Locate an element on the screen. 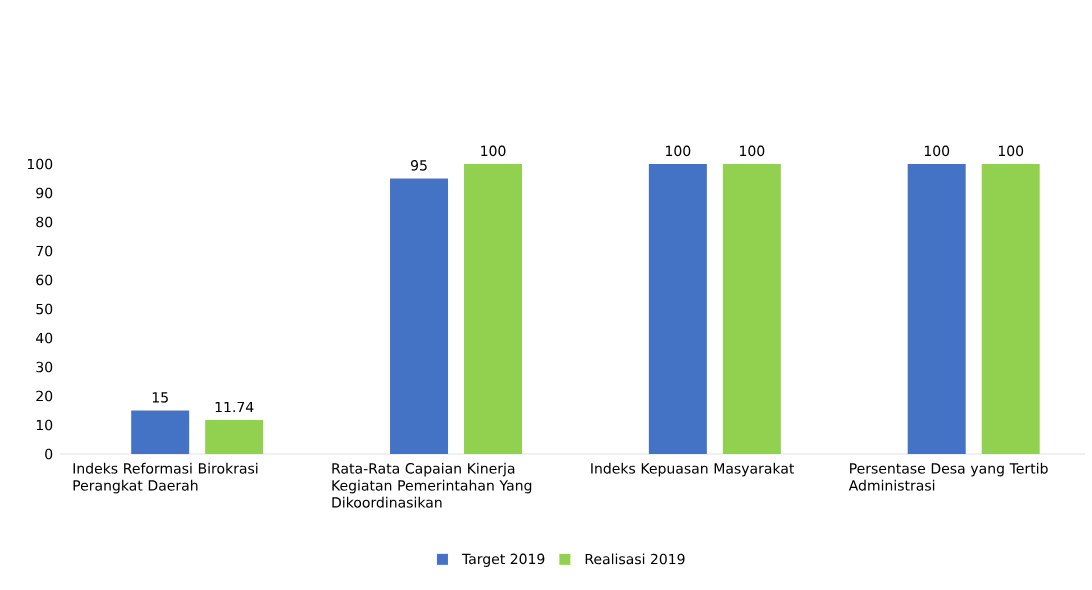 The width and height of the screenshot is (1092, 590). y-tick-label: 60 is located at coordinates (44, 280).